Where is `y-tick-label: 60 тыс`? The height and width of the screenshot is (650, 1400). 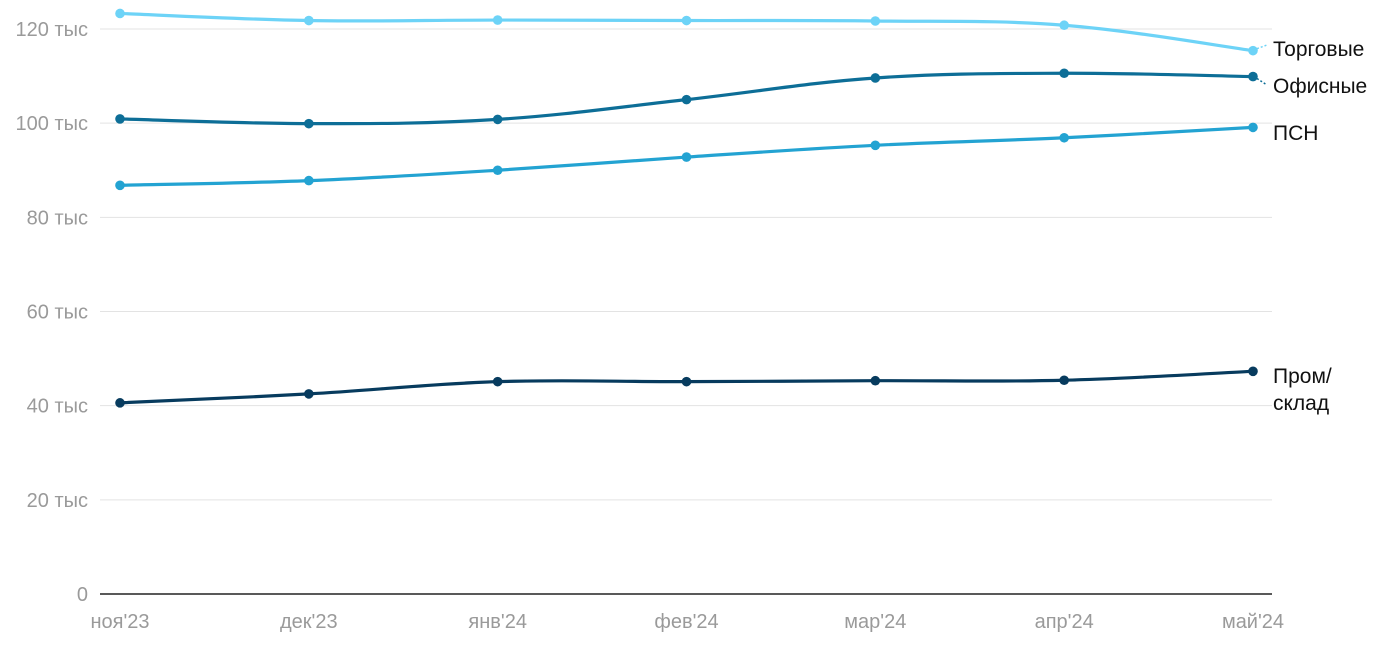
y-tick-label: 60 тыс is located at coordinates (57, 313).